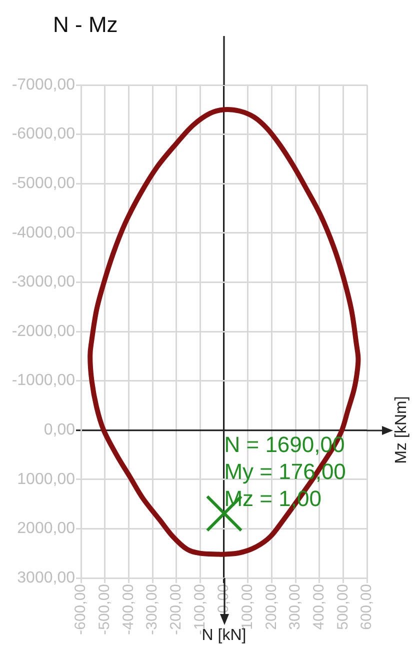  I want to click on chart-title: N - Mz, so click(85, 24).